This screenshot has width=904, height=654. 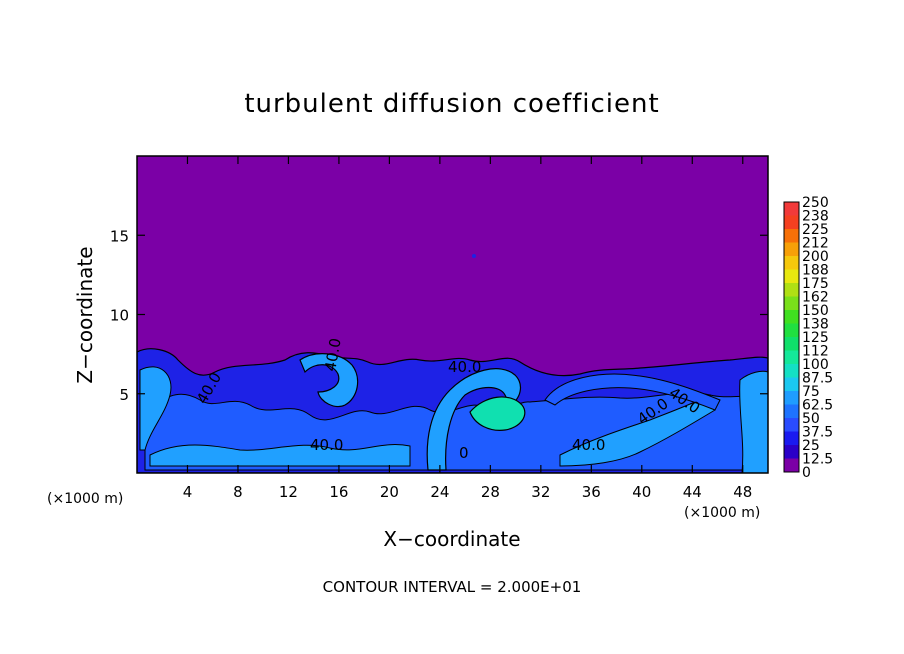 What do you see at coordinates (817, 460) in the screenshot?
I see `colorbar-label: 12.5` at bounding box center [817, 460].